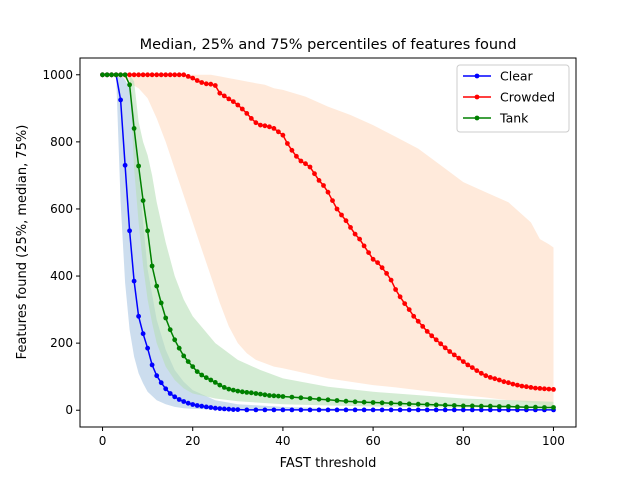  What do you see at coordinates (22, 242) in the screenshot?
I see `y-axis-label: Features found (25%, median, 75%)` at bounding box center [22, 242].